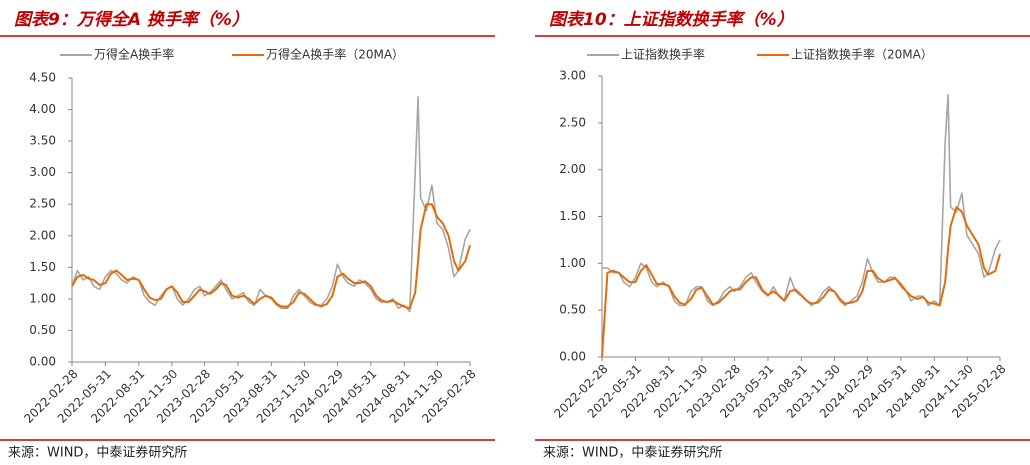  I want to click on y-tick-label: 4.00, so click(42, 109).